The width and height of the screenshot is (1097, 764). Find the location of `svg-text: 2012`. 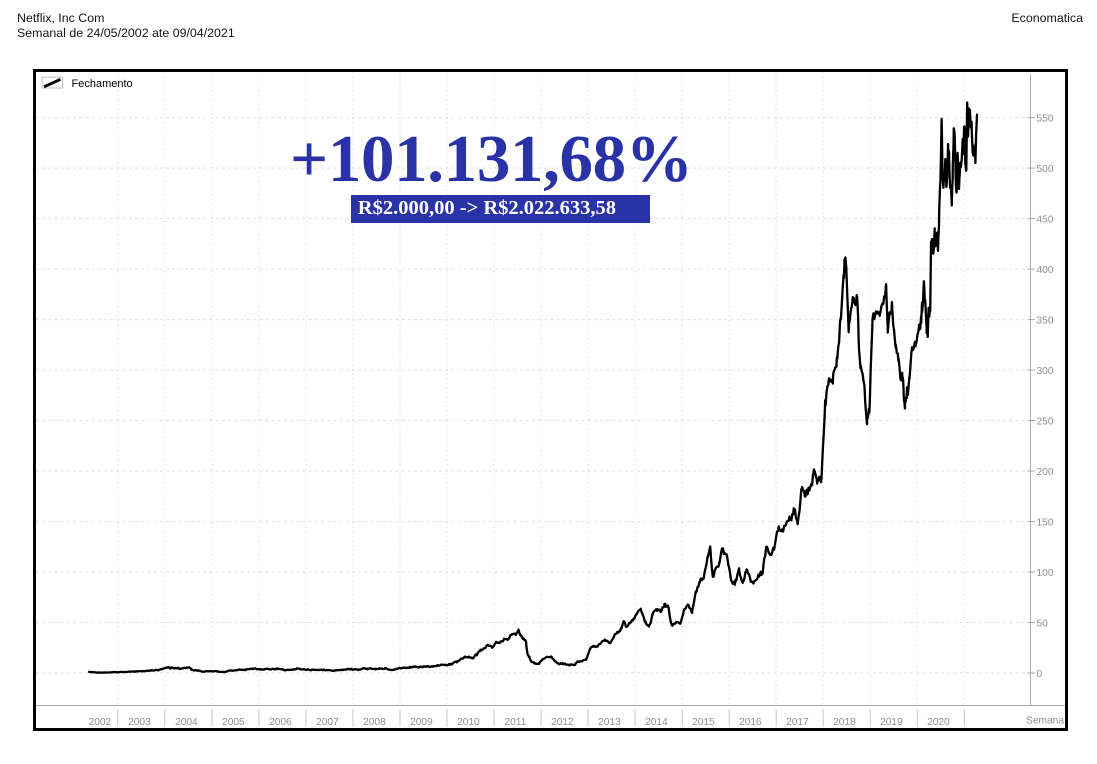

svg-text: 2012 is located at coordinates (562, 722).